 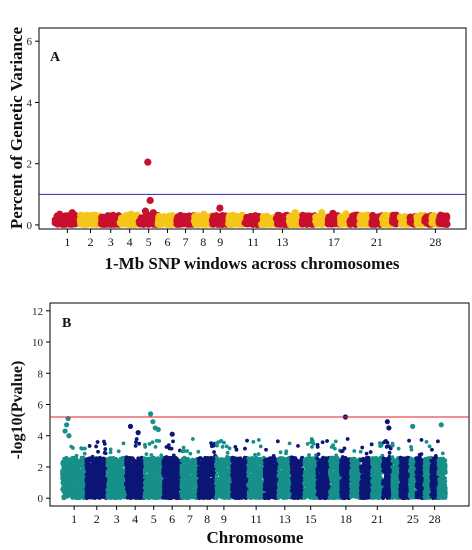 What do you see at coordinates (251, 193) in the screenshot?
I see `panel-a-points` at bounding box center [251, 193].